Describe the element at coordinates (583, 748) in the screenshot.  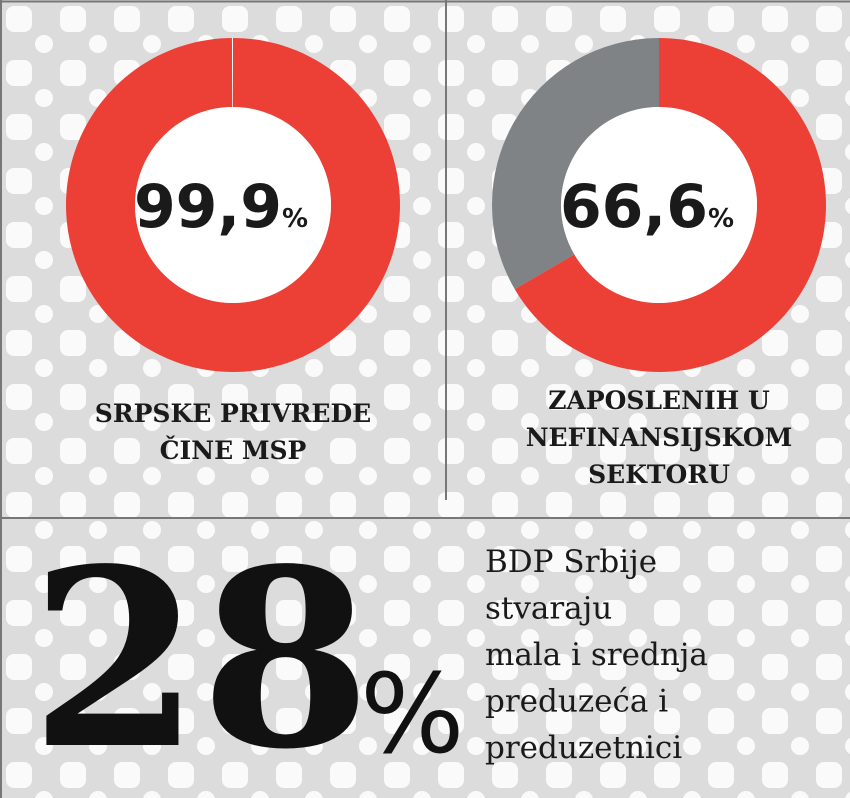
I see `text-line: preduzetnici` at that location.